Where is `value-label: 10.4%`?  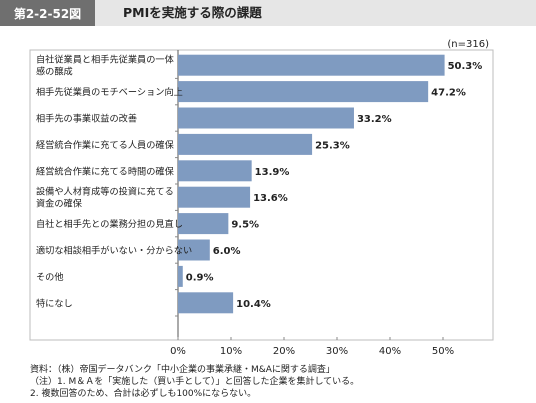 value-label: 10.4% is located at coordinates (253, 304).